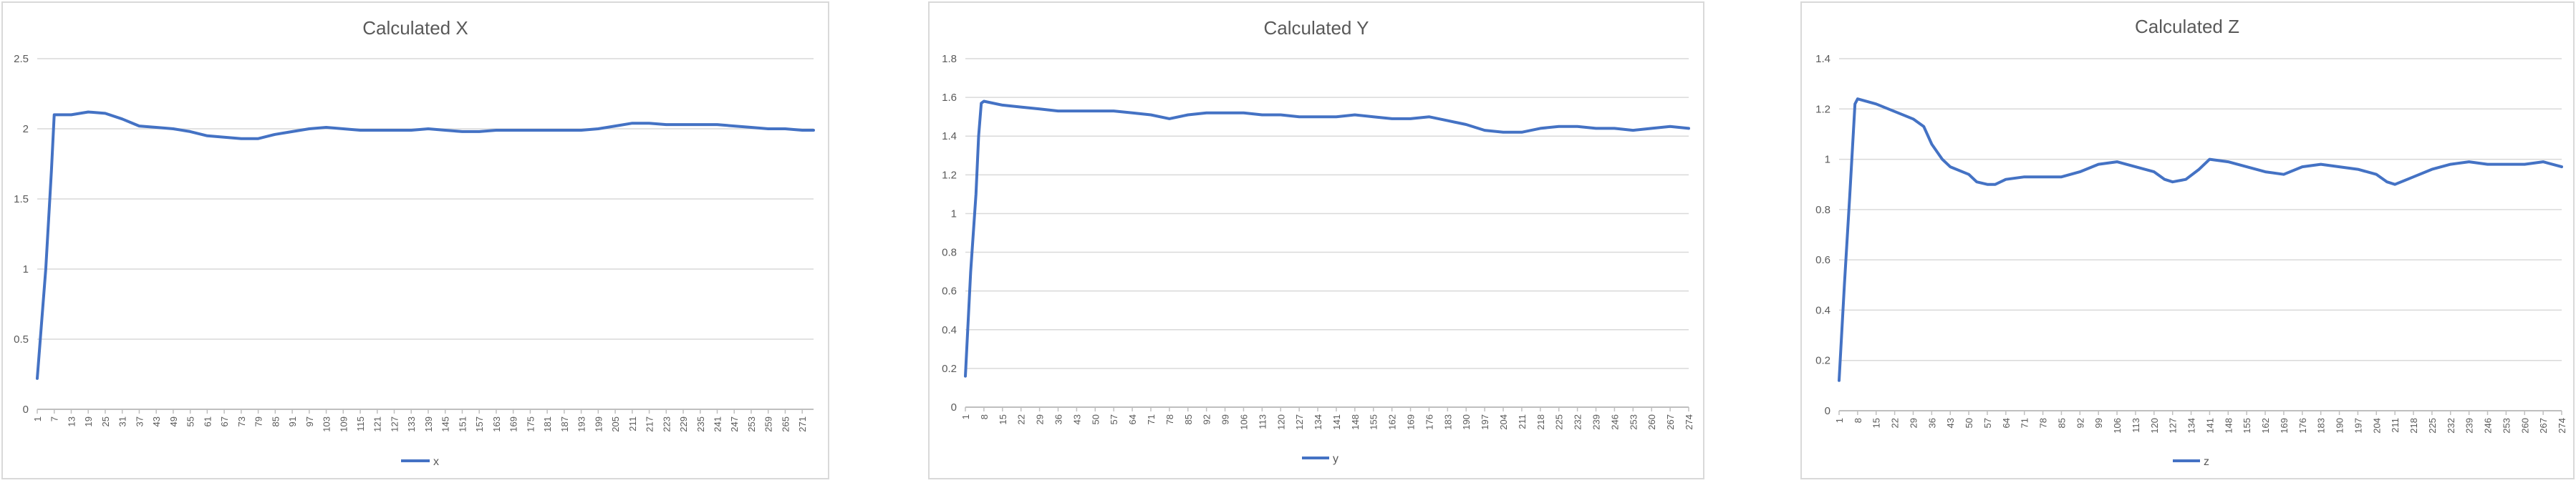  Describe the element at coordinates (343, 424) in the screenshot. I see `x-tick-label: 109` at that location.